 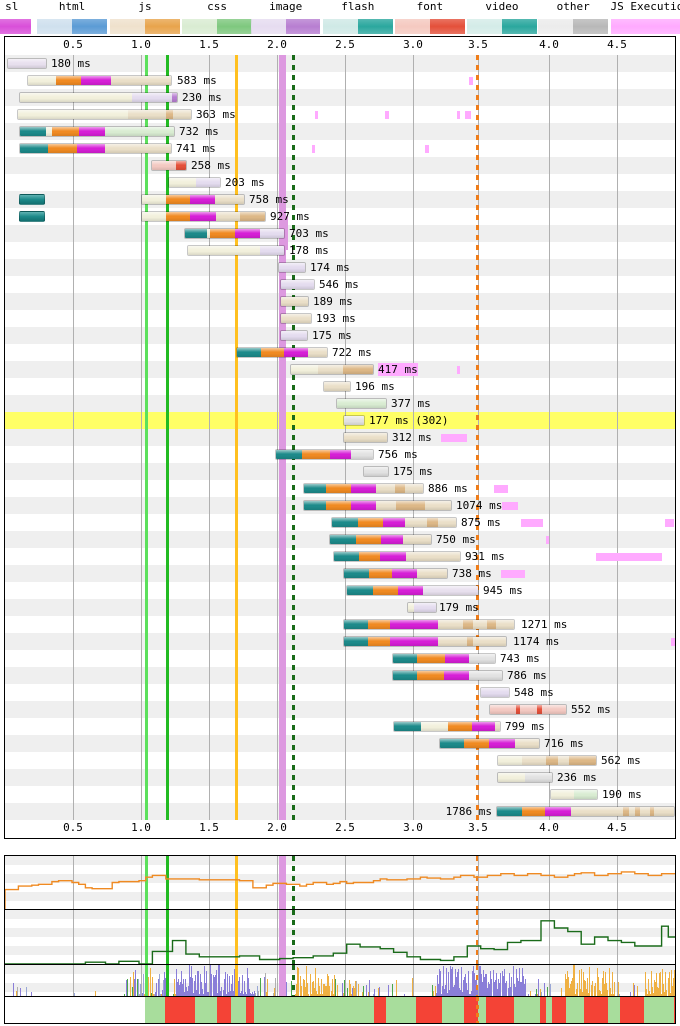 What do you see at coordinates (333, 301) in the screenshot?
I see `request-duration-label: 189 ms` at bounding box center [333, 301].